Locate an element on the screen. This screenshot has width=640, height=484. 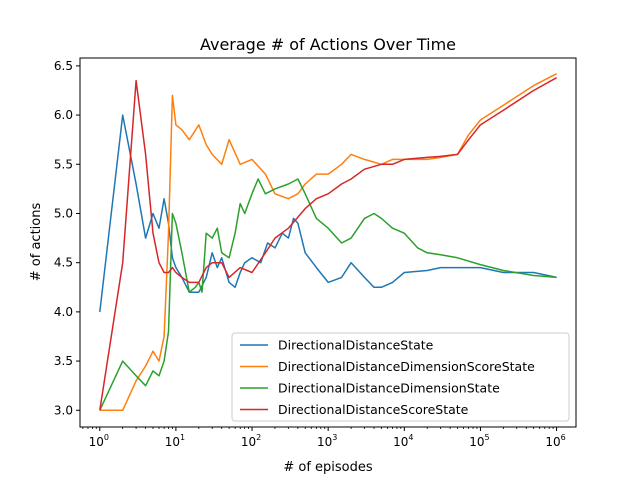
legend-box is located at coordinates (400, 377).